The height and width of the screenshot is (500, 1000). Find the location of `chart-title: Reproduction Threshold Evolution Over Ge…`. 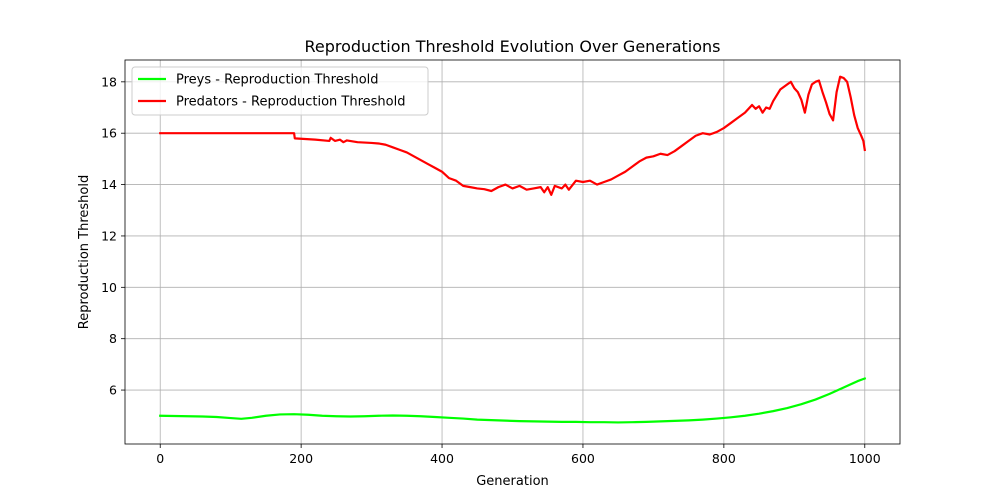

chart-title: Reproduction Threshold Evolution Over Ge… is located at coordinates (512, 46).